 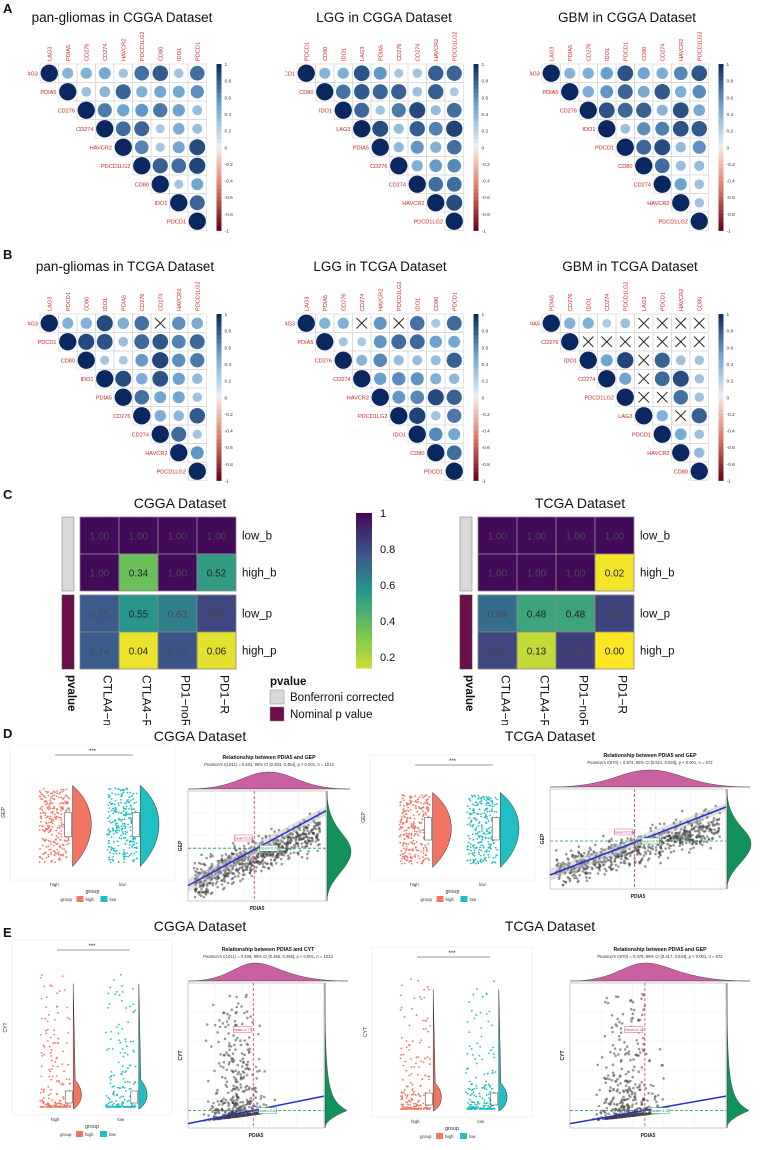 What do you see at coordinates (66, 111) in the screenshot?
I see `matrix-row-label: CD276` at bounding box center [66, 111].